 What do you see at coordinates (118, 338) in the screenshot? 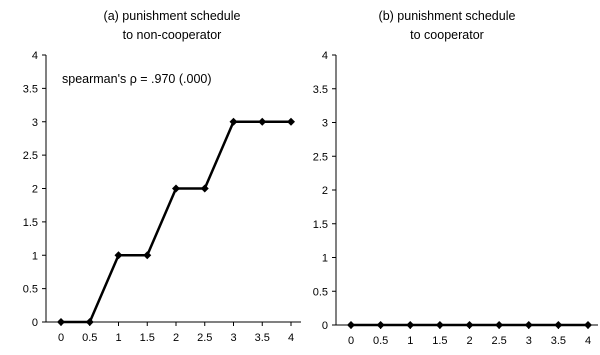
I see `chart-a-x-tick-label: 1` at bounding box center [118, 338].